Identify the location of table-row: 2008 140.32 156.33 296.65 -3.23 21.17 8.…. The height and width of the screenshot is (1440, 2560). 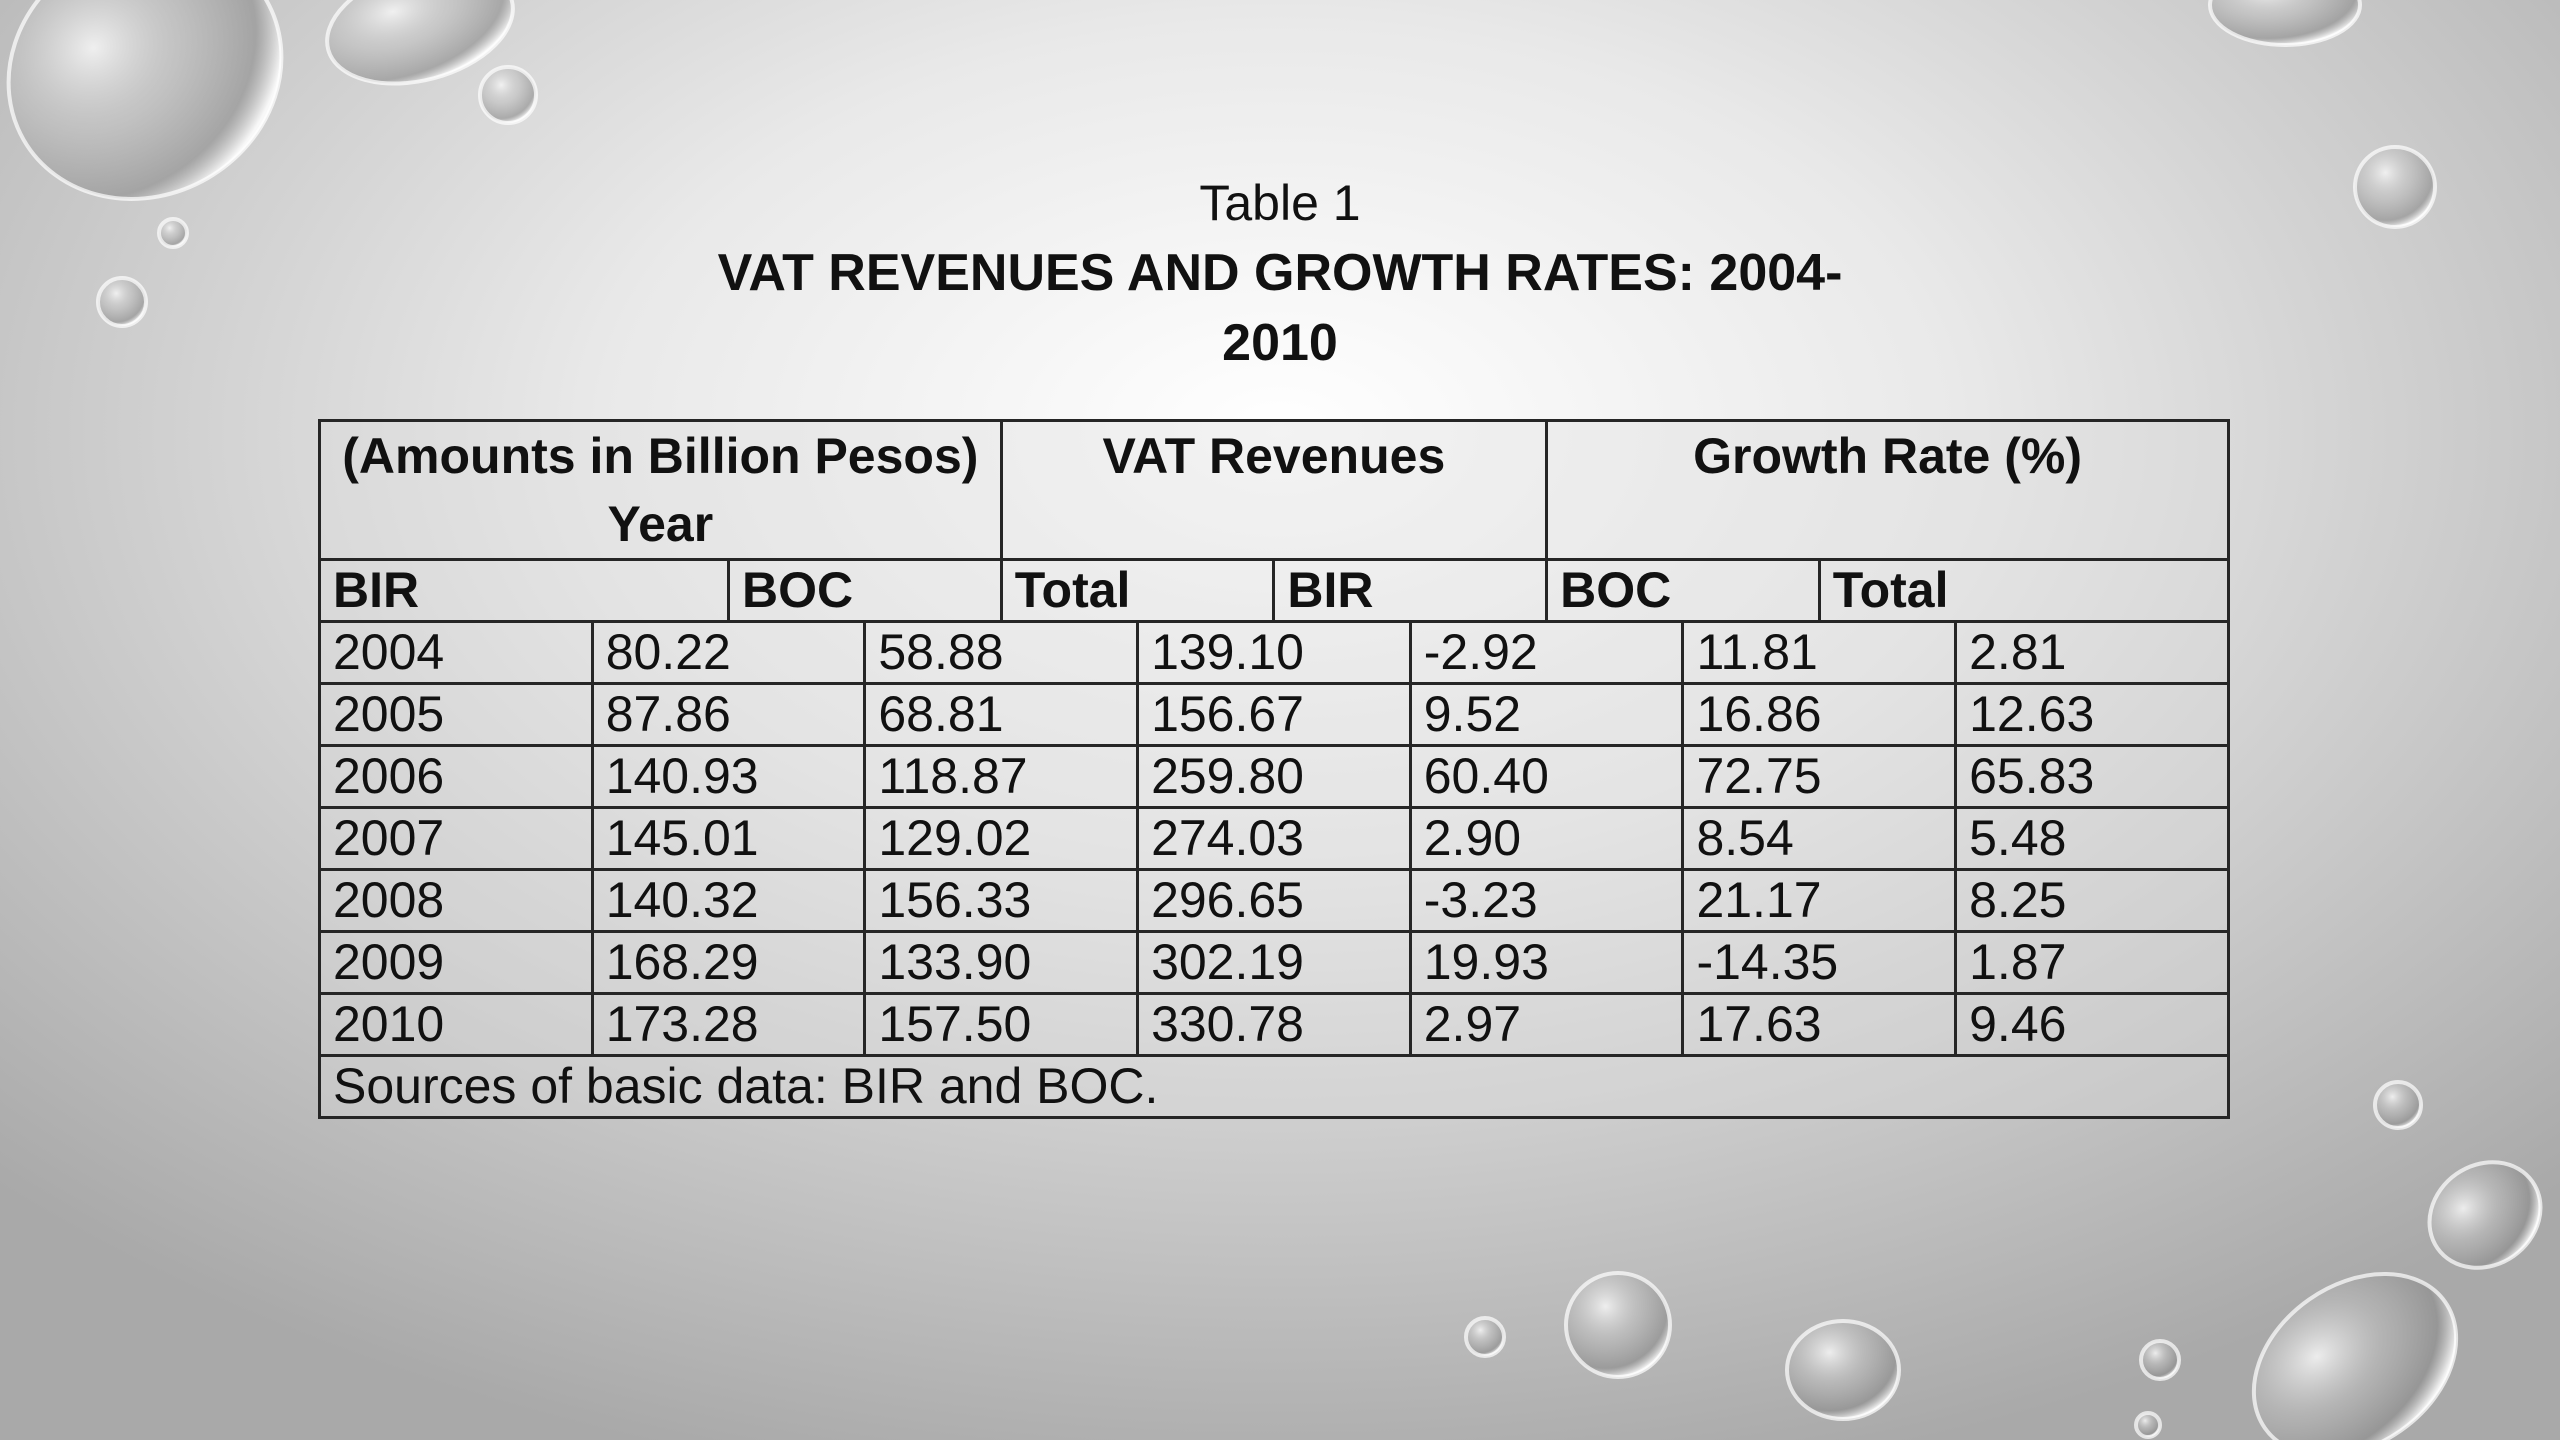
(1274, 900).